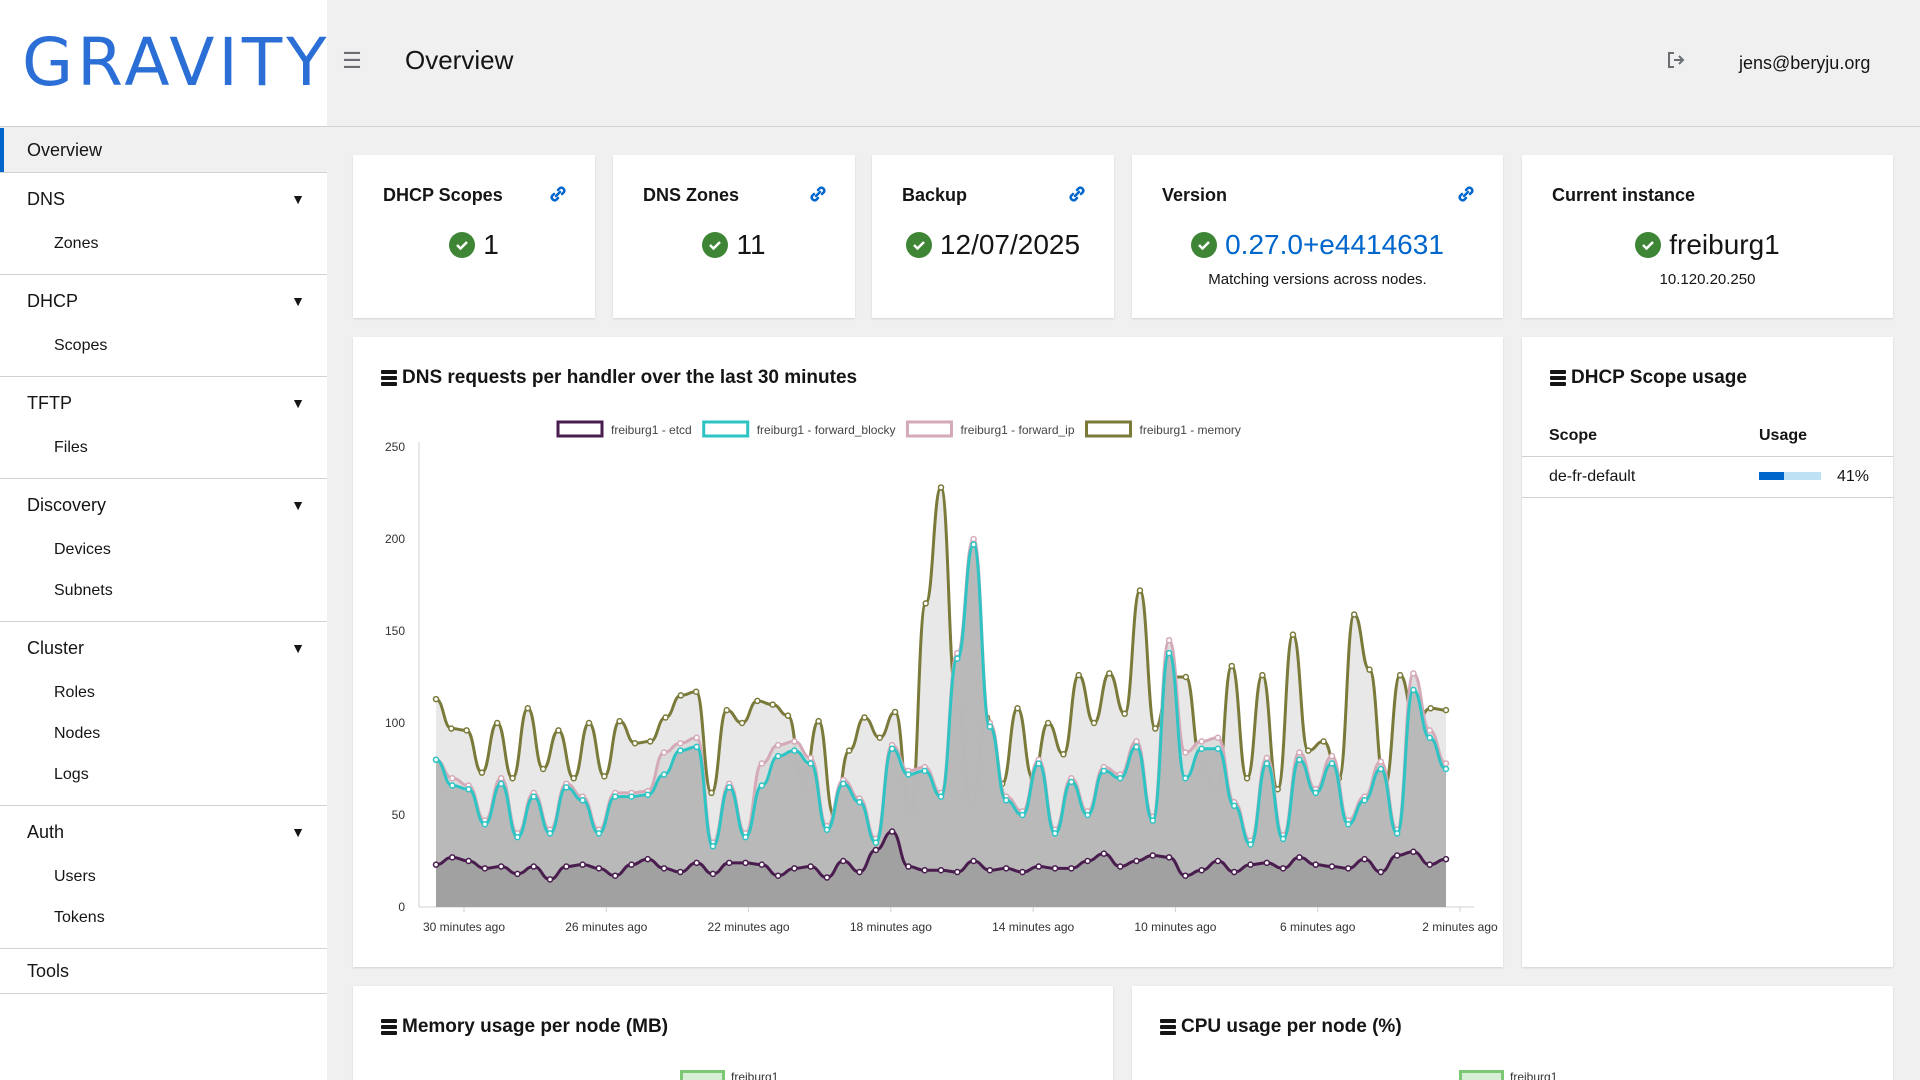 The image size is (1920, 1080). Describe the element at coordinates (81, 345) in the screenshot. I see `sidebar-item-scopes: Scopes` at that location.